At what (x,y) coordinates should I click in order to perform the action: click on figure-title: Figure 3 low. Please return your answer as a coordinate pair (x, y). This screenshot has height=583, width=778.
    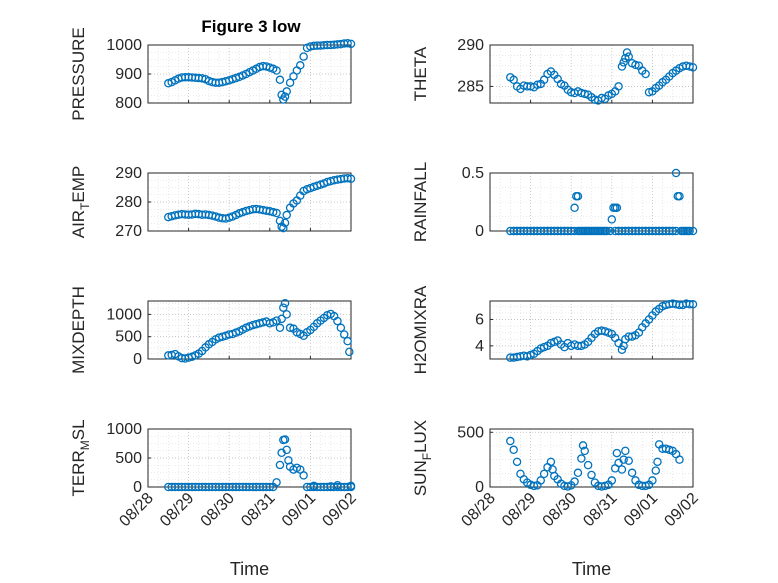
    Looking at the image, I should click on (251, 26).